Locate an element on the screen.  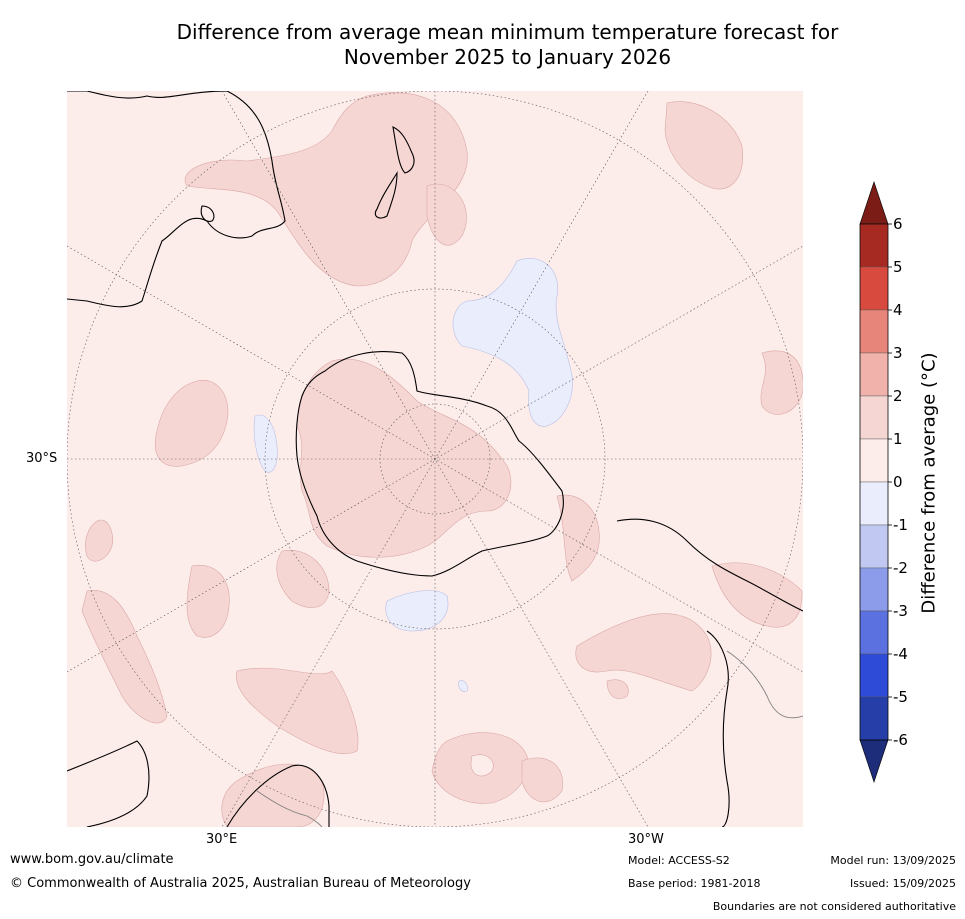
cool-patch-tiny is located at coordinates (463, 686).